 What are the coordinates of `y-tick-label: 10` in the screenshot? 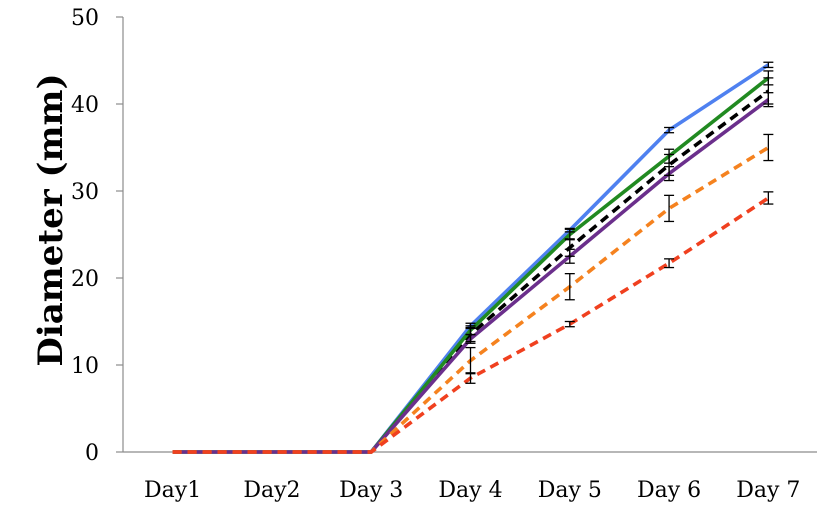 It's located at (85, 366).